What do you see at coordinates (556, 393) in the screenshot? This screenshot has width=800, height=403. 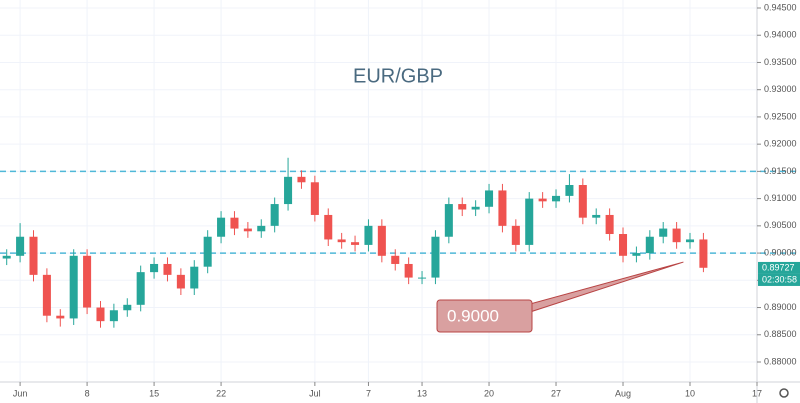 I see `x-tick-label: 27` at bounding box center [556, 393].